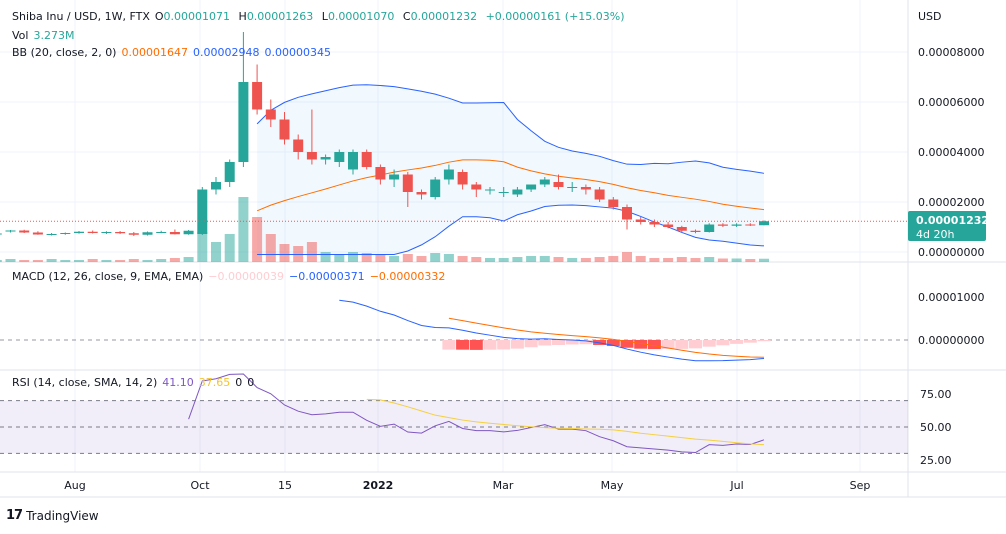  Describe the element at coordinates (54, 35) in the screenshot. I see `volume-value: 3.273M` at that location.